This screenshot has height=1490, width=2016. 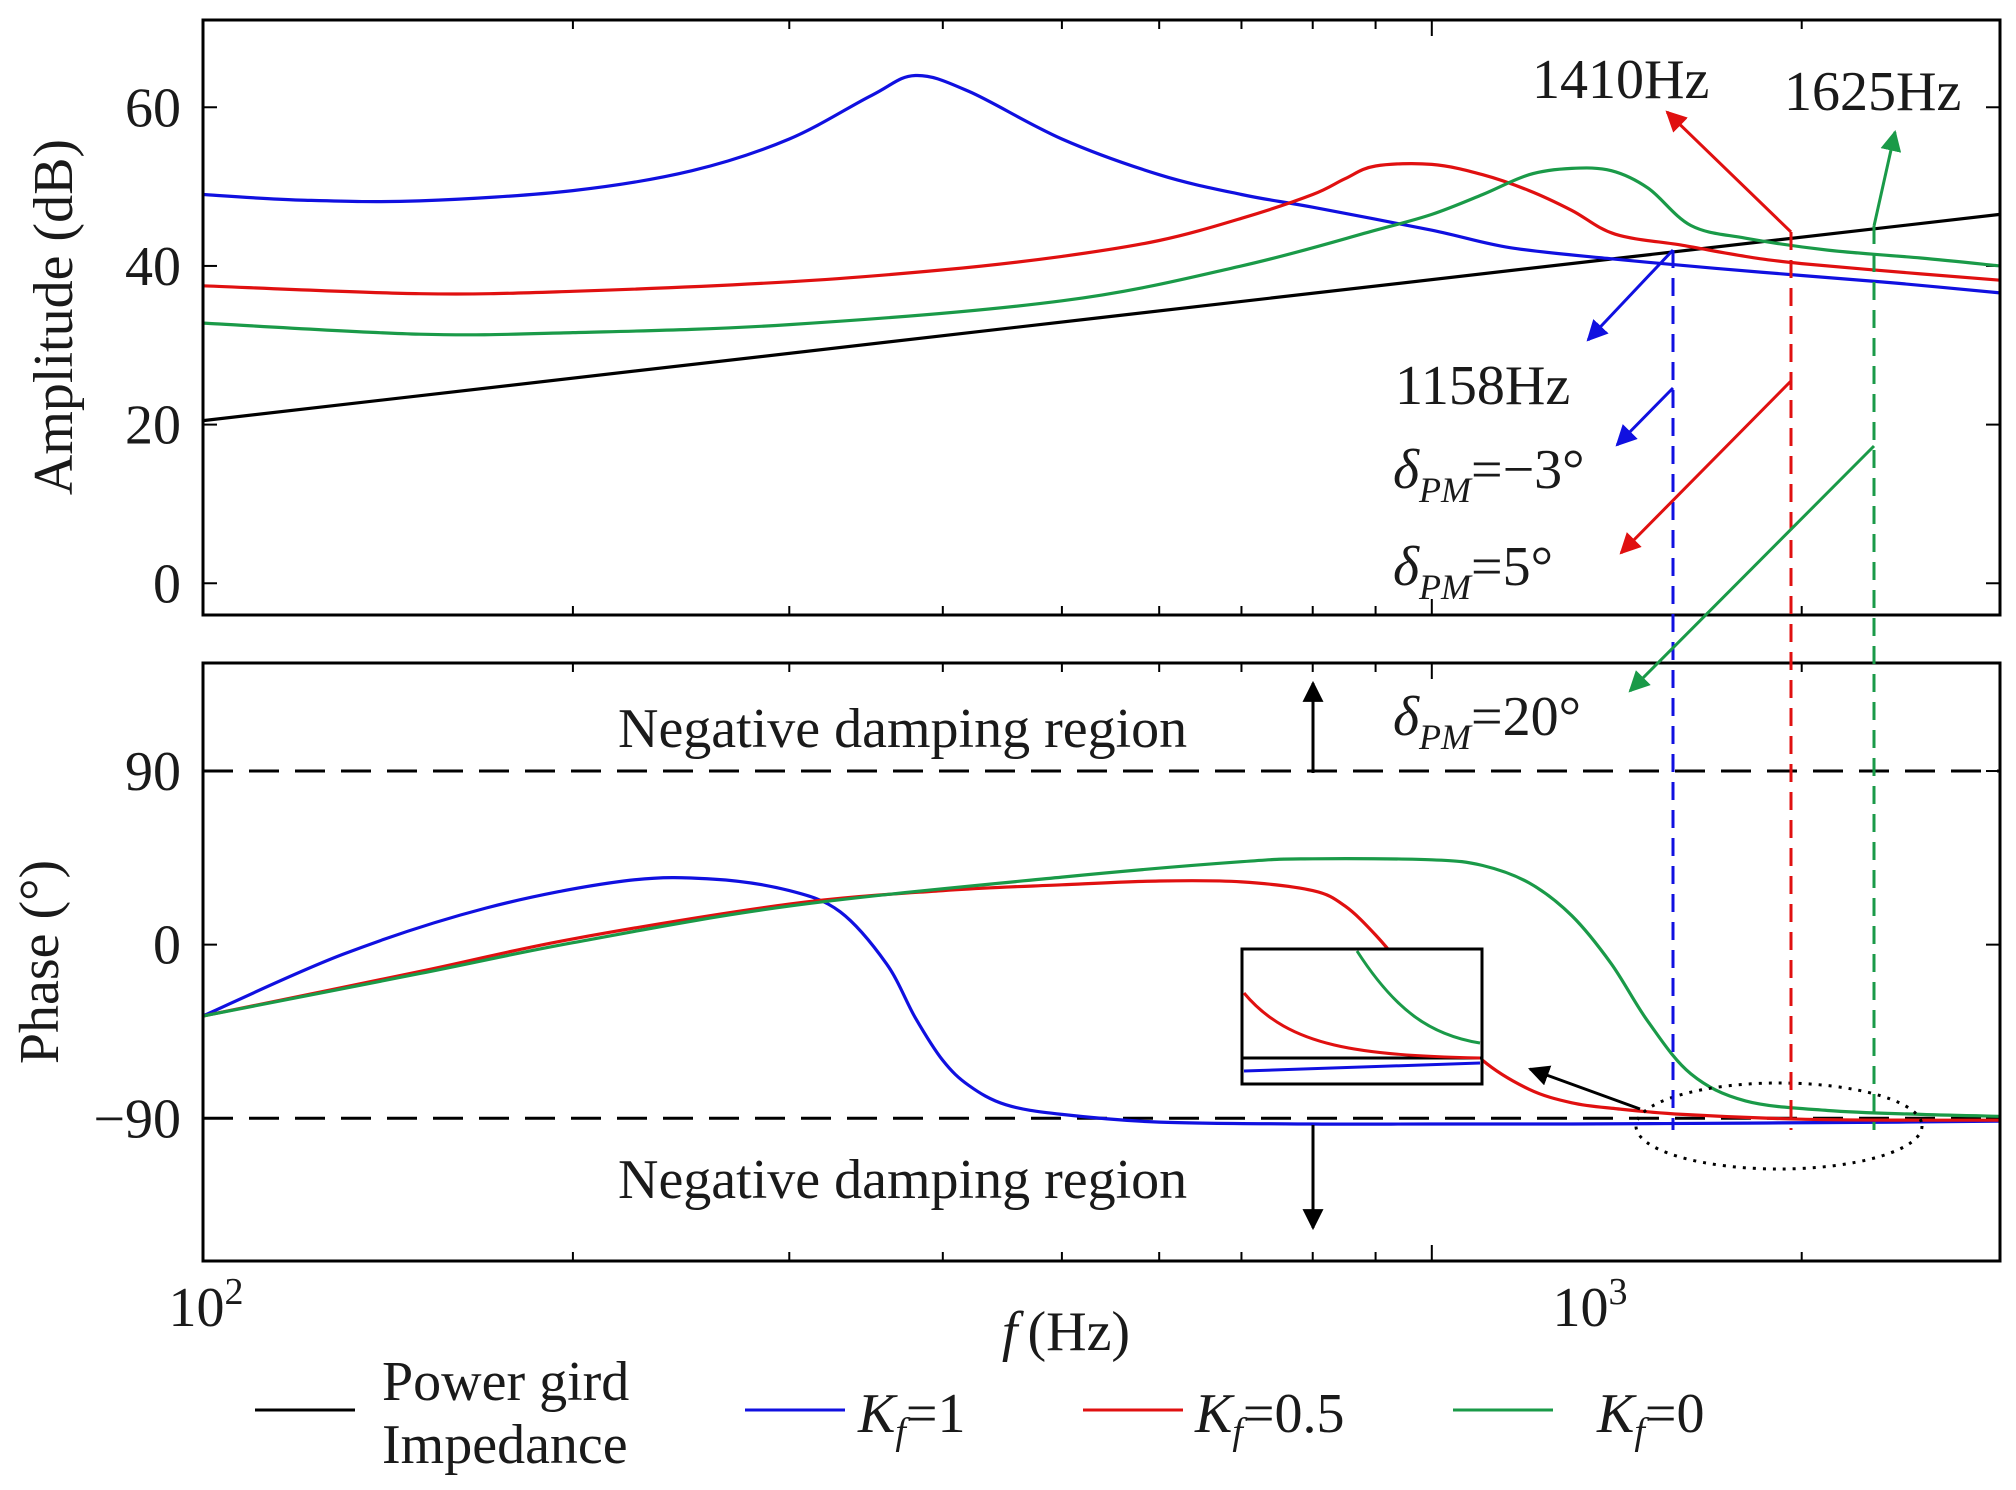 I want to click on freq-1410-arrow, so click(x=1729, y=172).